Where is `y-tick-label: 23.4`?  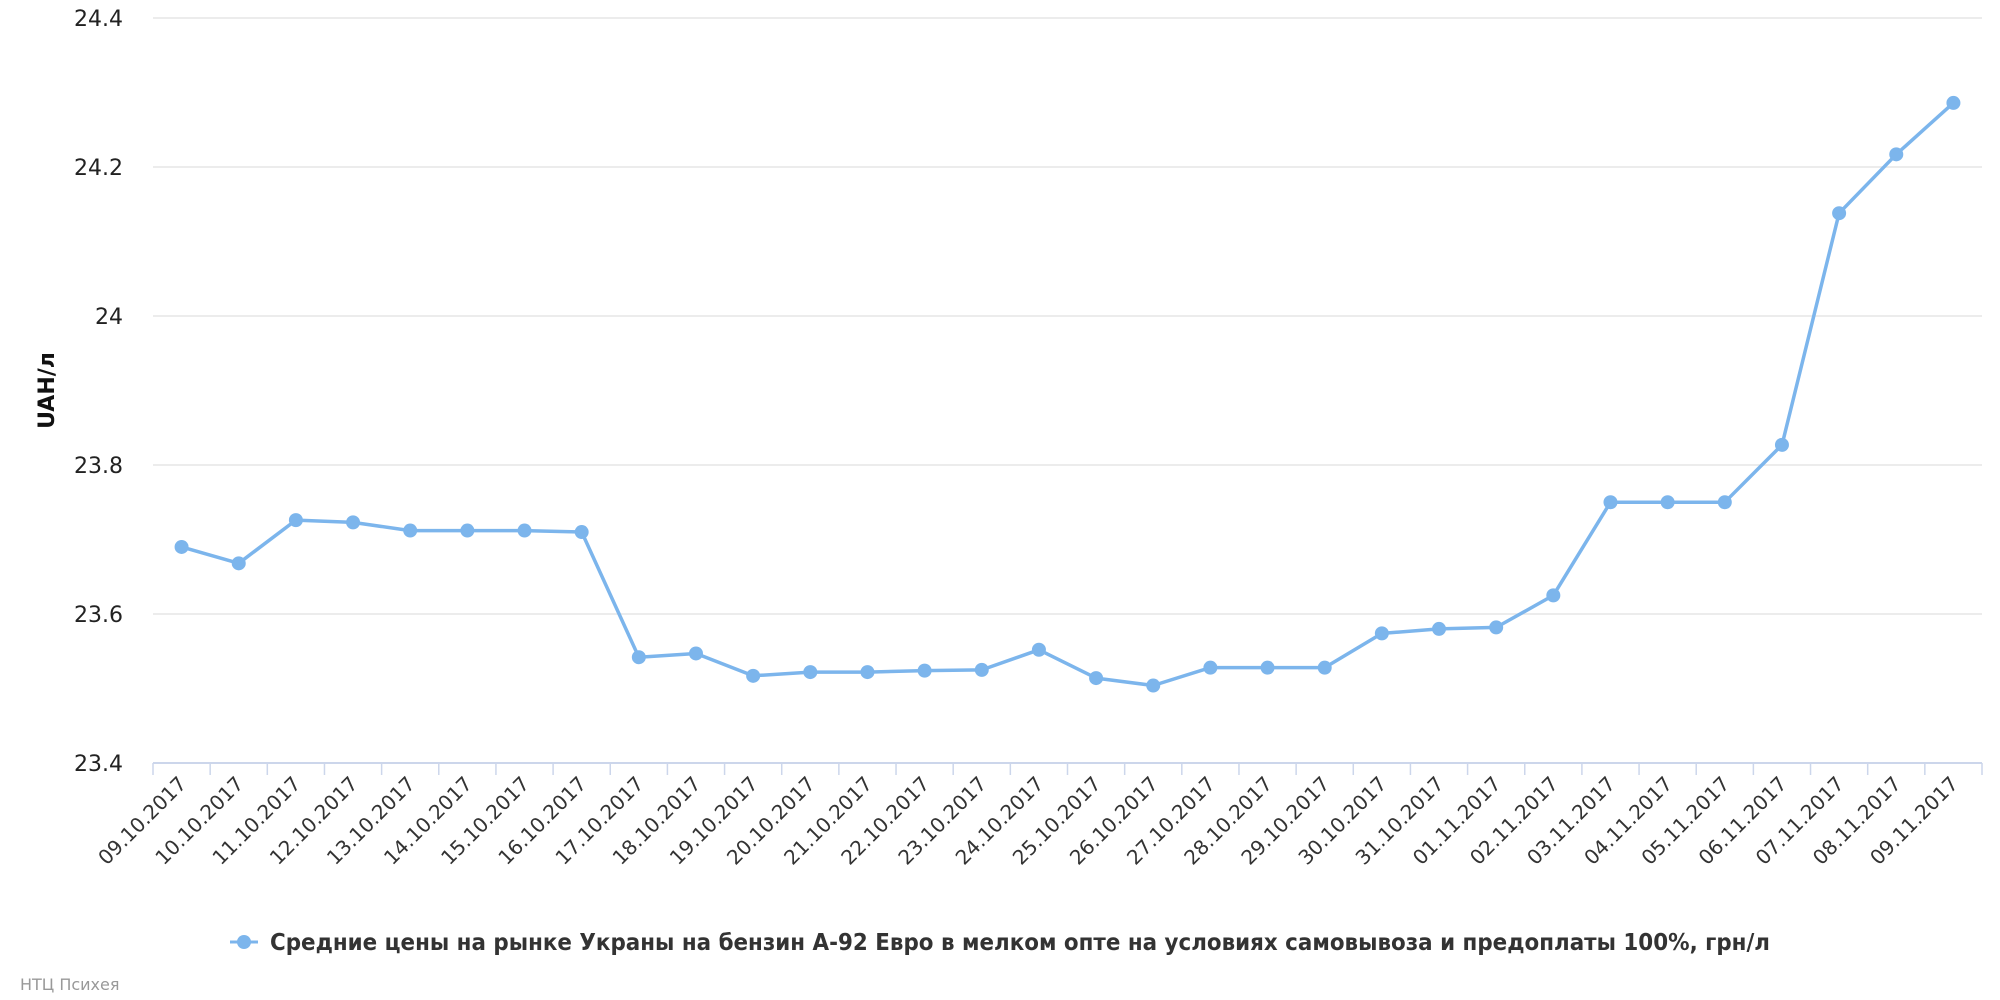 y-tick-label: 23.4 is located at coordinates (98, 764).